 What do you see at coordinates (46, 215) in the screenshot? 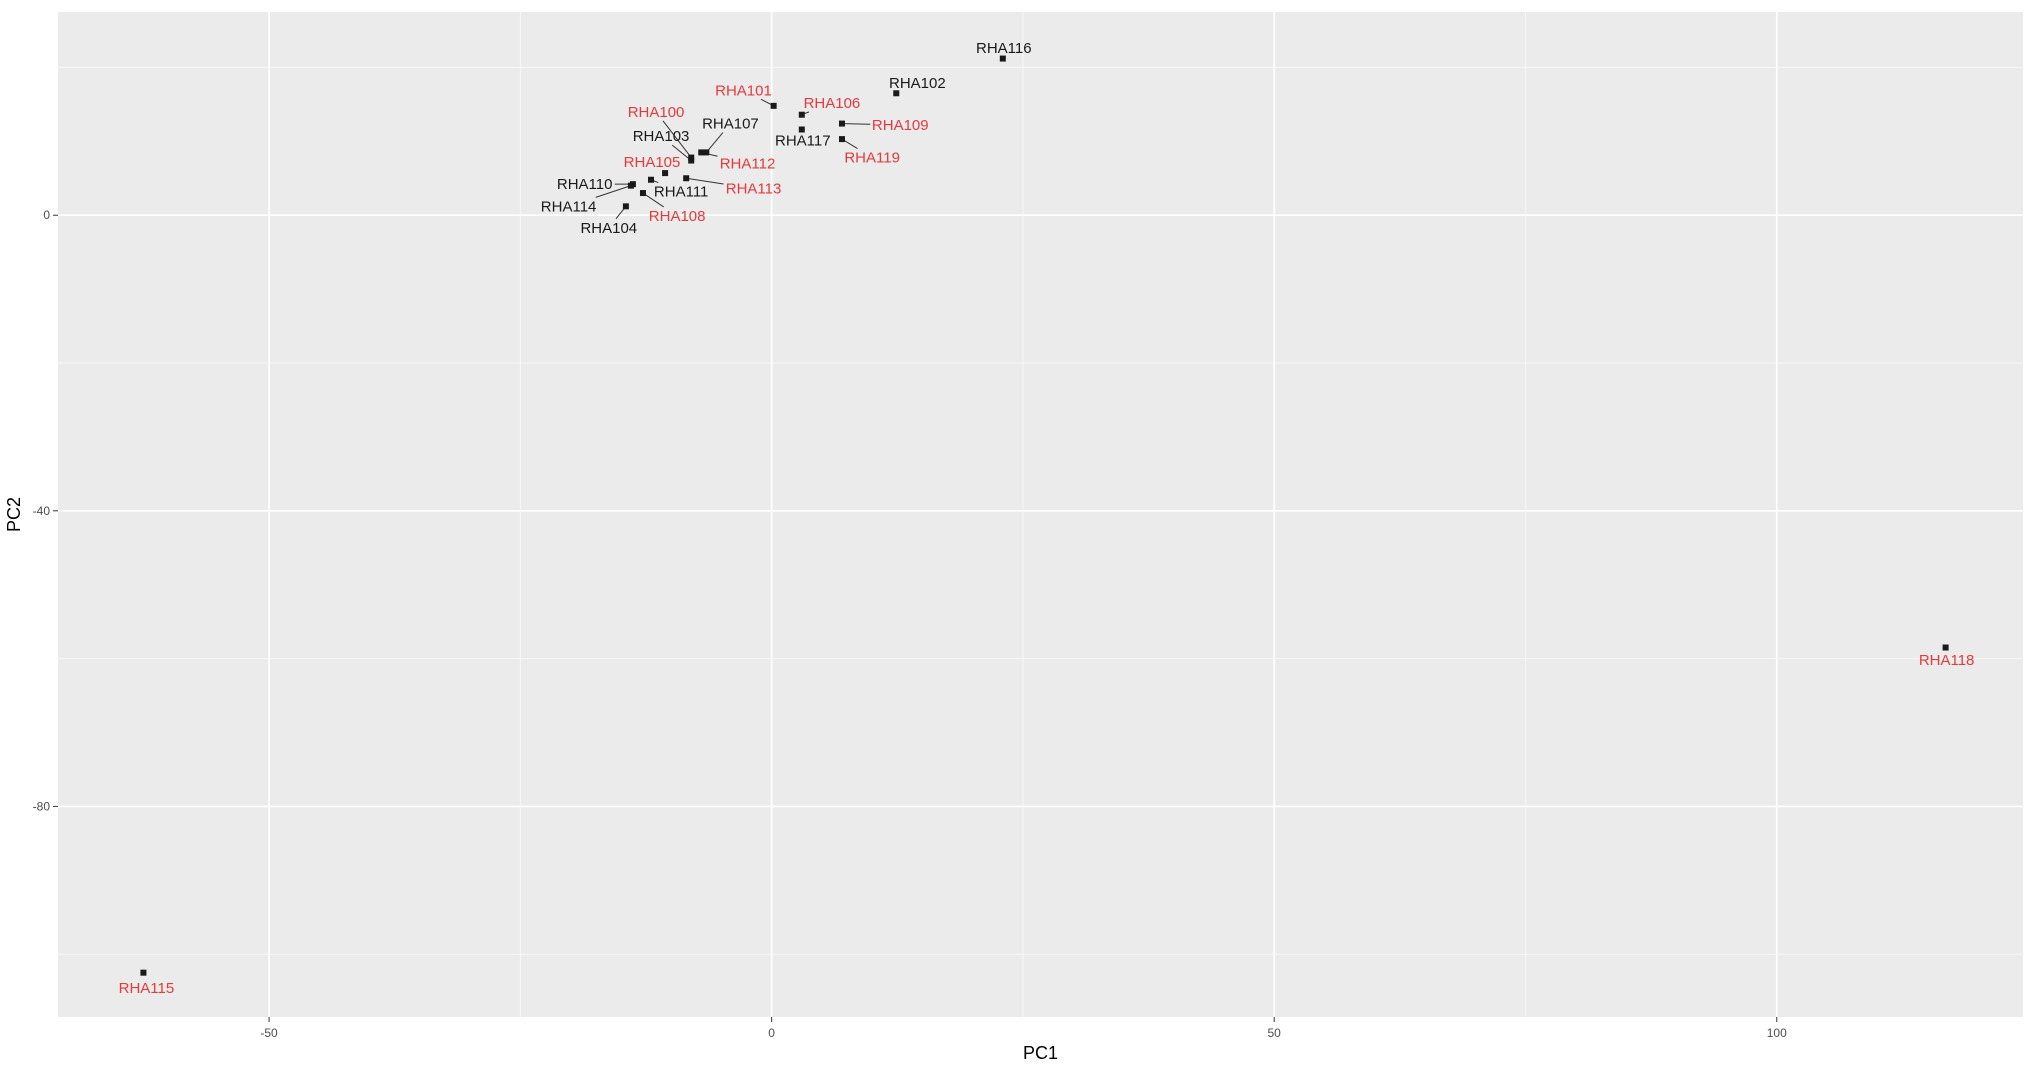
I see `y-tick-label: 0` at bounding box center [46, 215].